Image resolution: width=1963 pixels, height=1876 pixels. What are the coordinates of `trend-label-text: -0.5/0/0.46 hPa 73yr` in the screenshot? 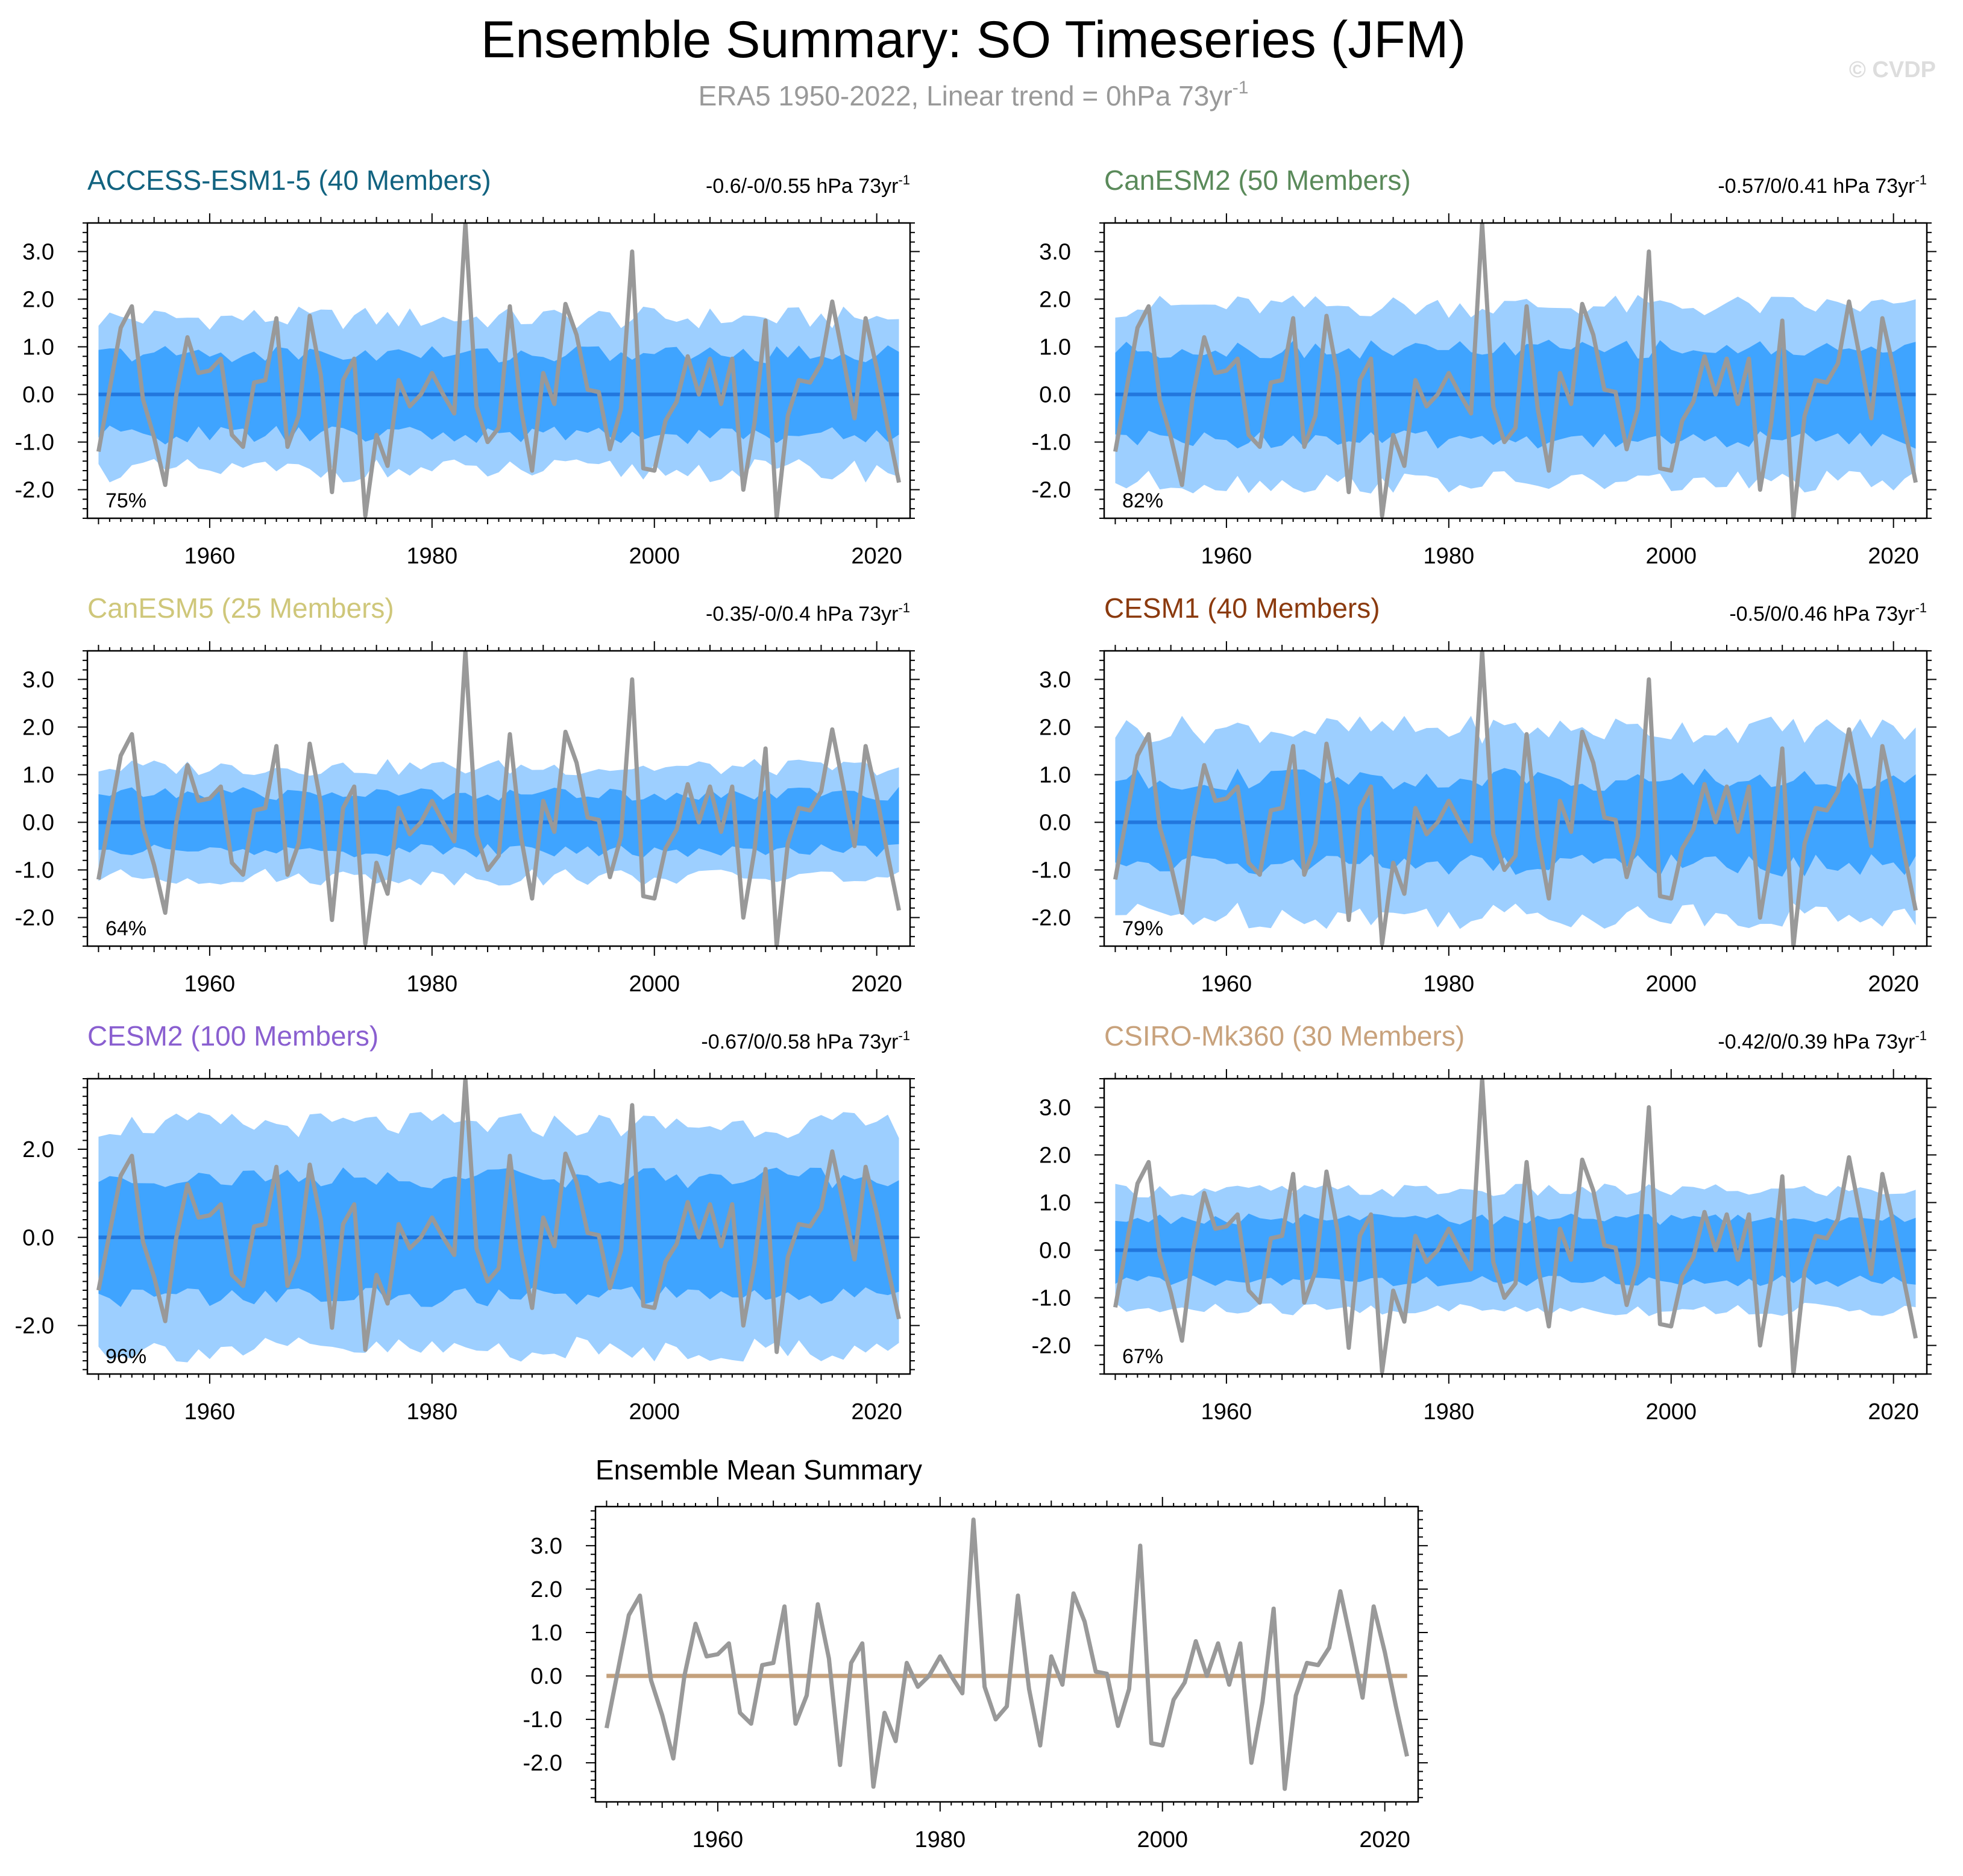 It's located at (1822, 614).